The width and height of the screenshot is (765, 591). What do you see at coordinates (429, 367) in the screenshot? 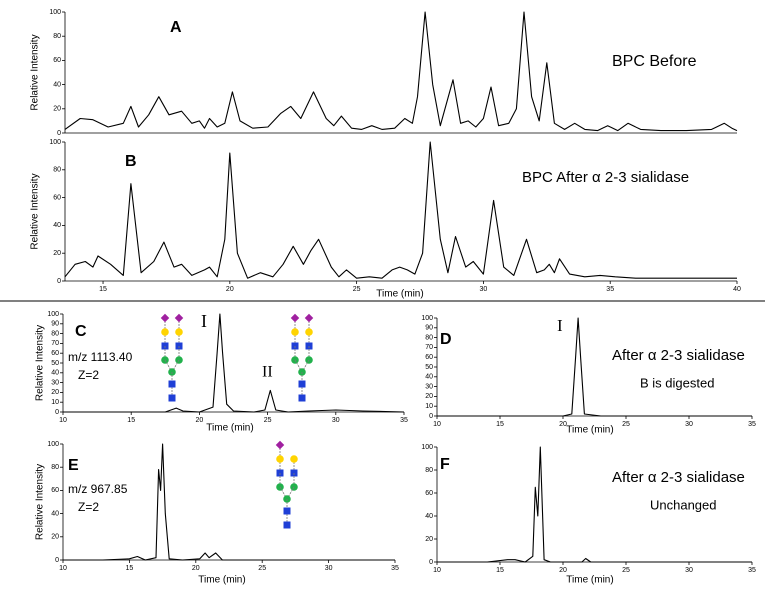
I see `y-tick-label: 50` at bounding box center [429, 367].